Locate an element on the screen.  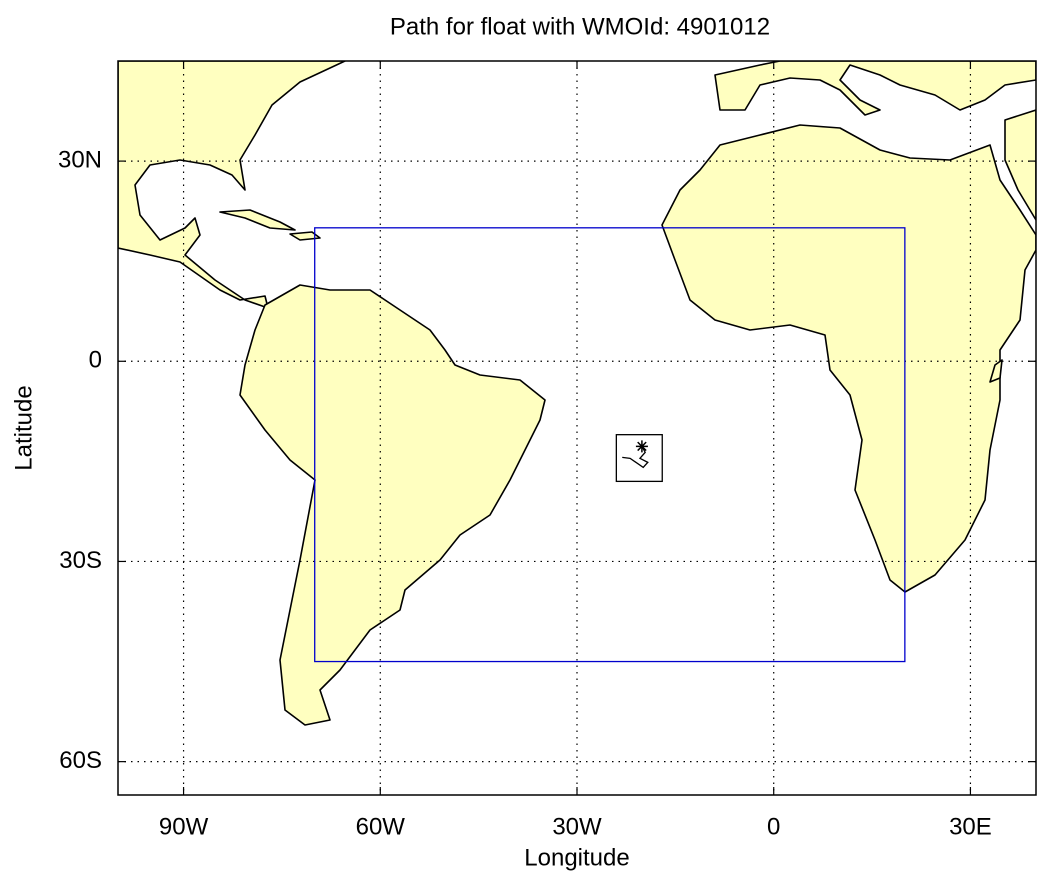
y-tick-label: 60S is located at coordinates (80, 760).